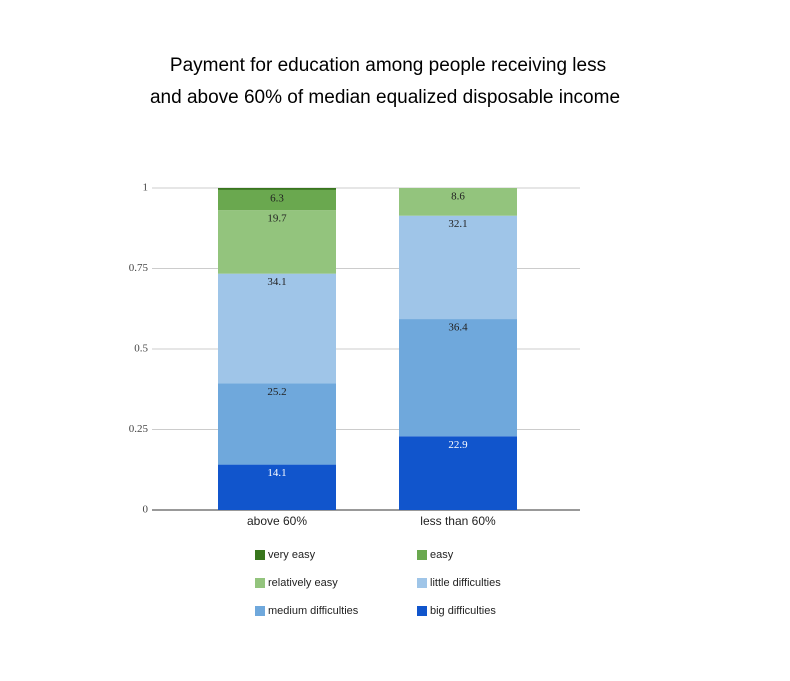  I want to click on legend-label: little difficulties, so click(465, 583).